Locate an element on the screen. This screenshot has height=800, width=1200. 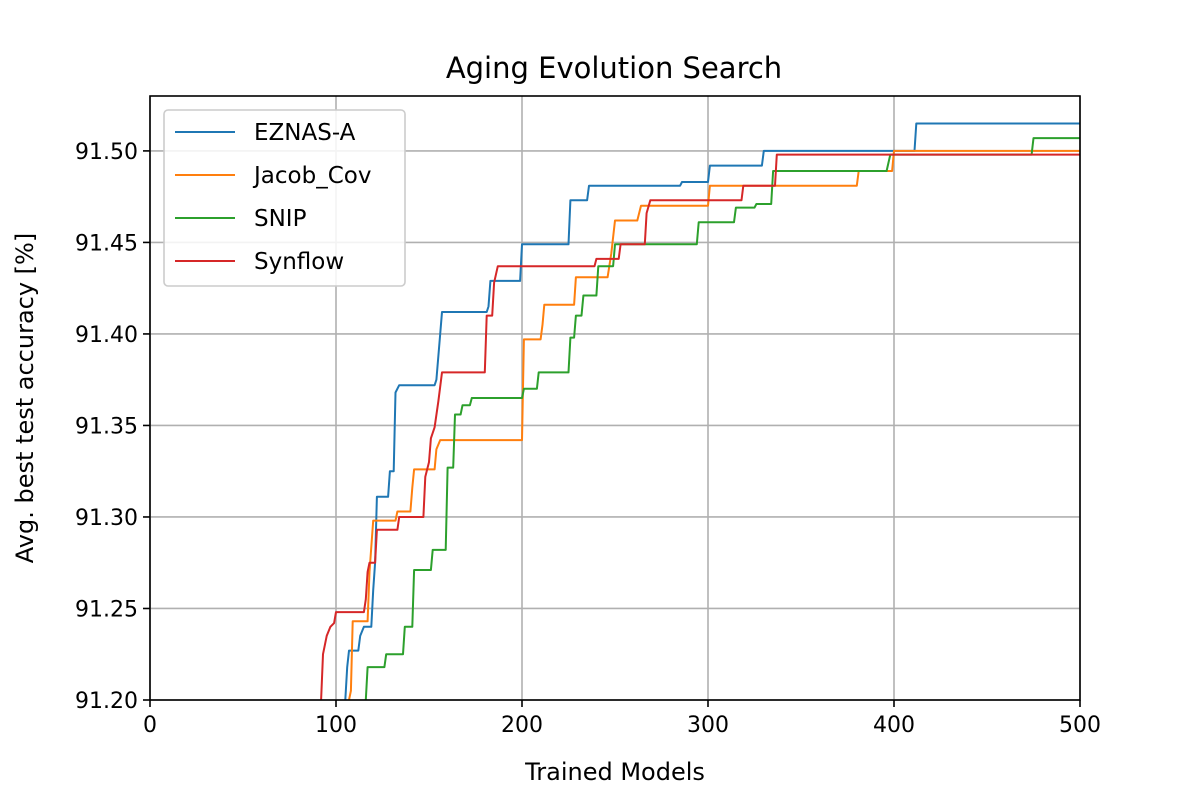
y-tick-label: 91.30 is located at coordinates (106, 518).